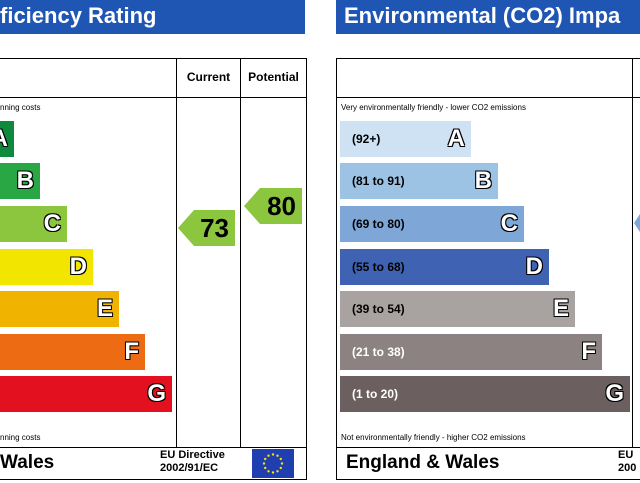 This screenshot has height=483, width=640. Describe the element at coordinates (614, 393) in the screenshot. I see `right-band-letter: G` at that location.